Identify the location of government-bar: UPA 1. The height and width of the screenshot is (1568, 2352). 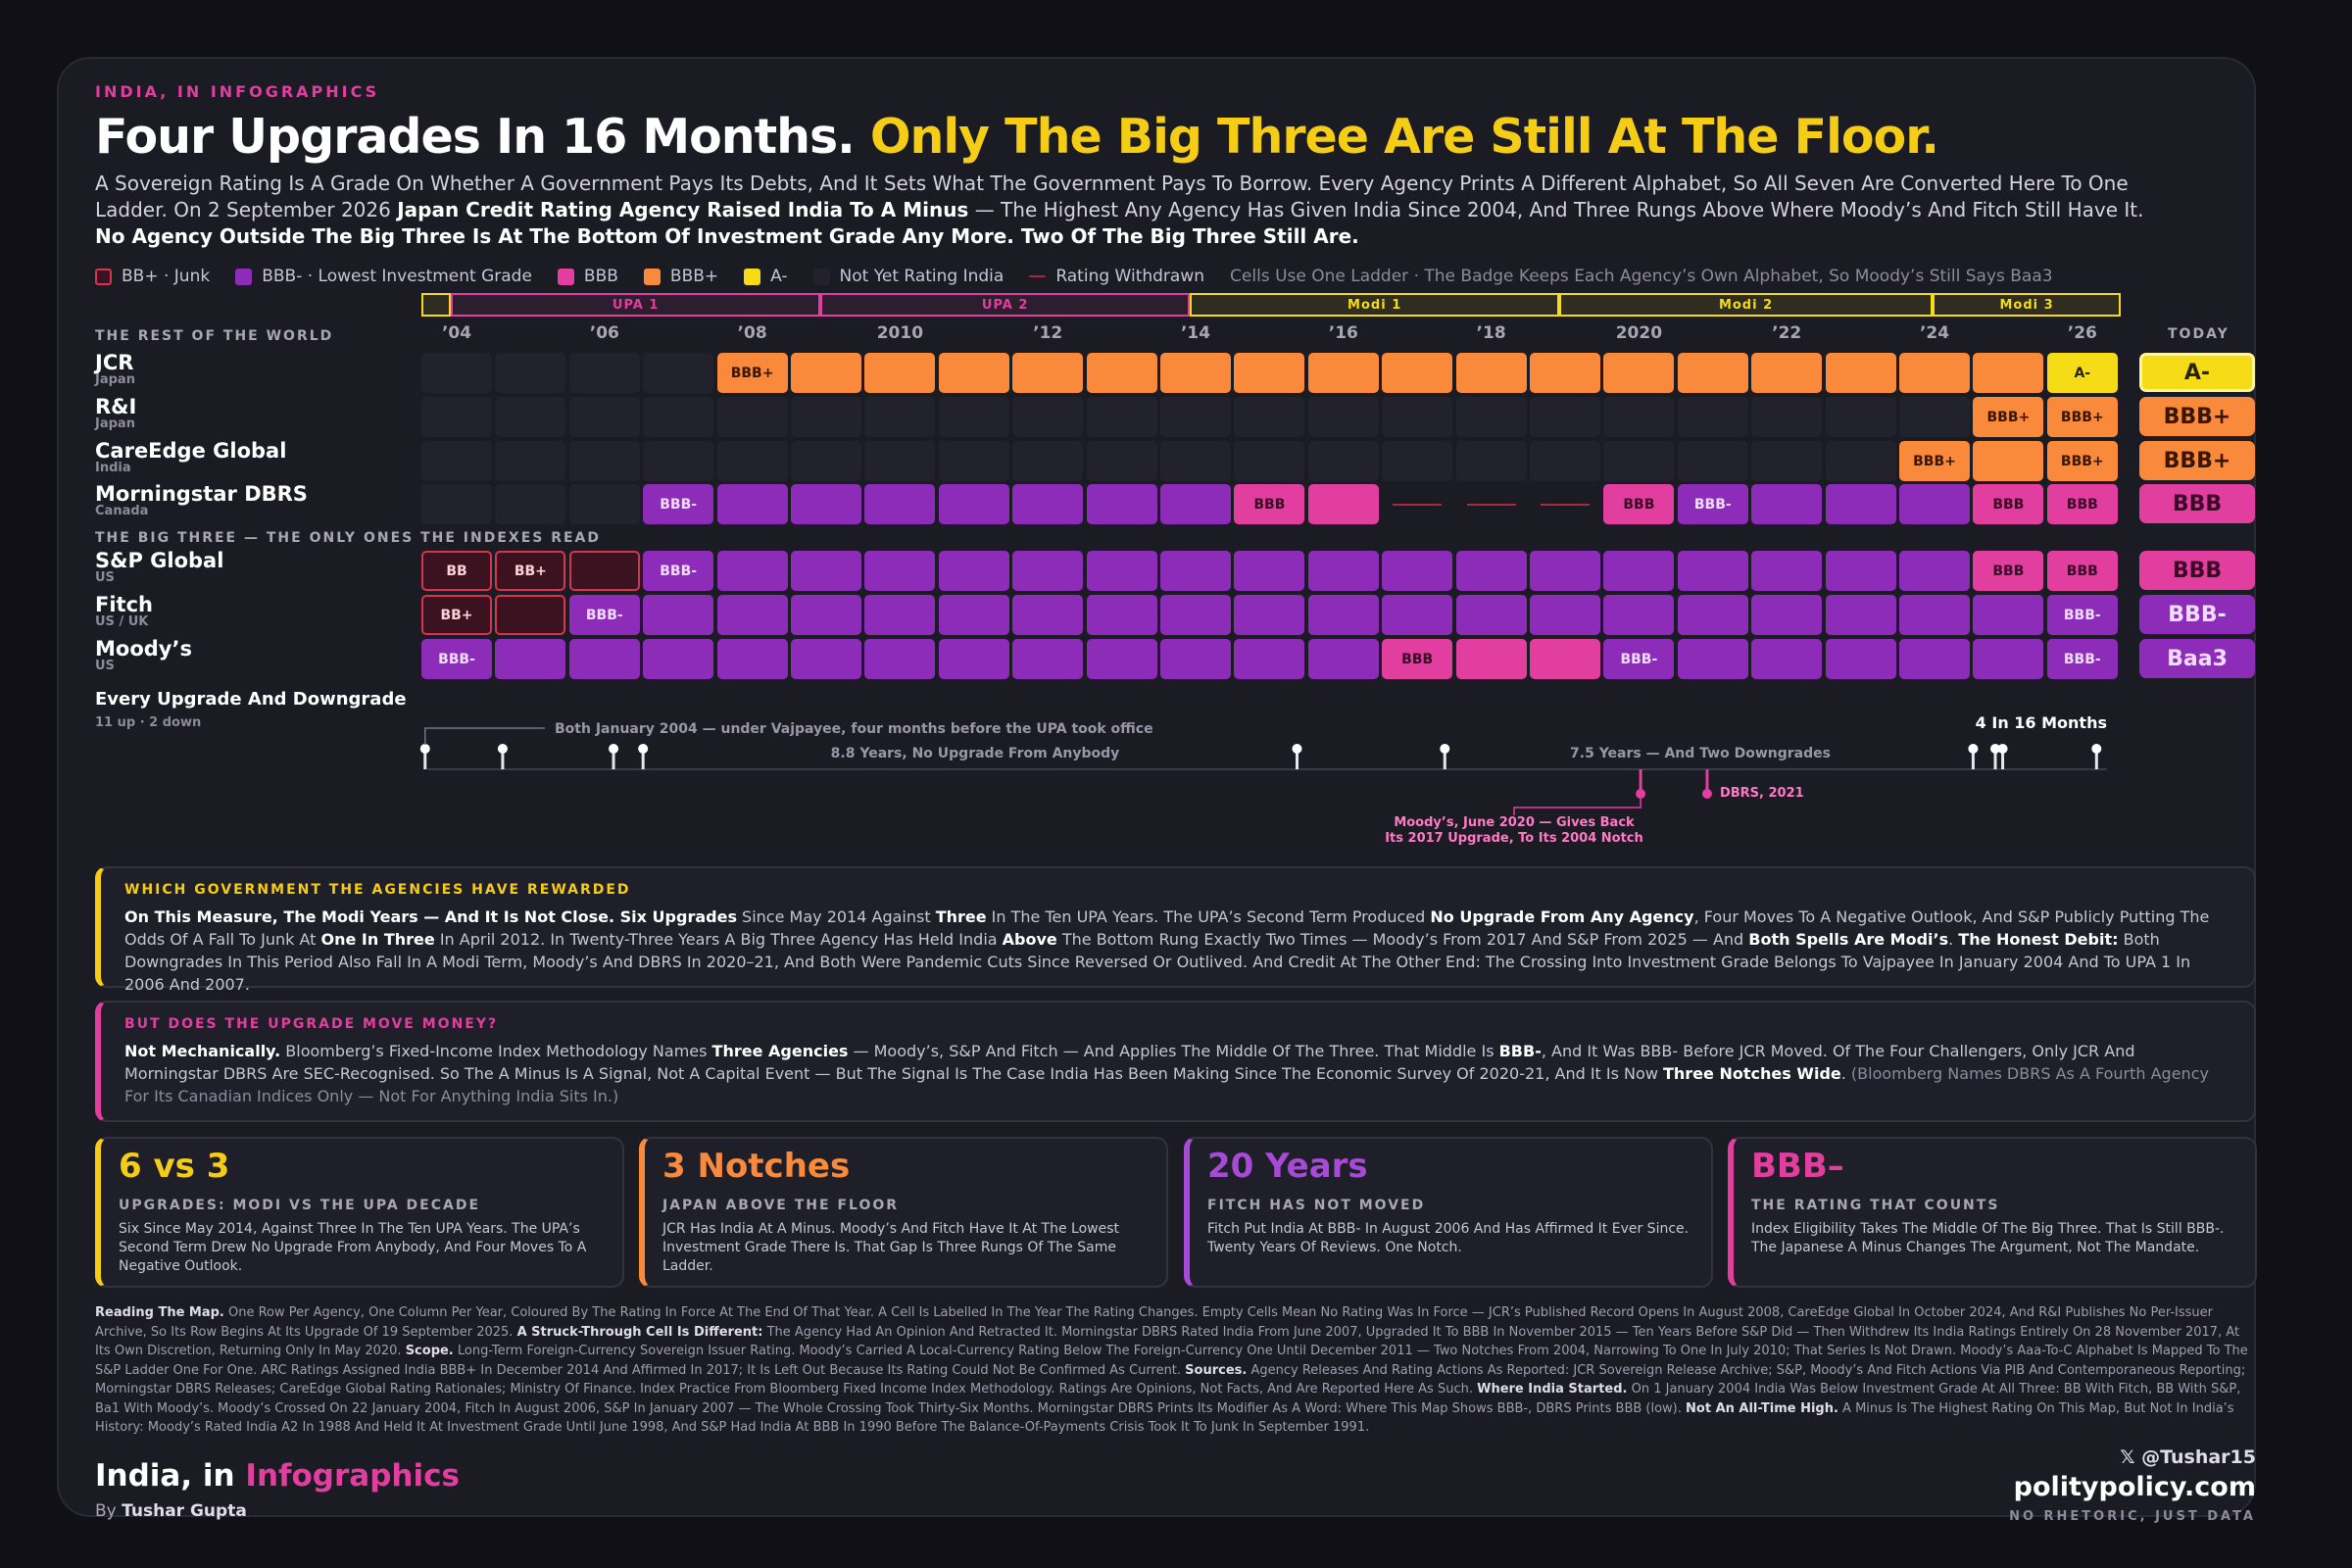
(636, 305).